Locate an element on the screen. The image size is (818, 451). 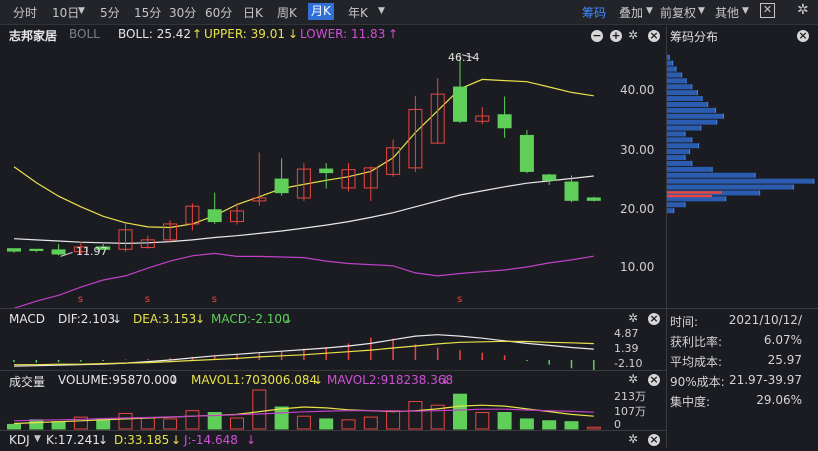
tab-month-k: 月K is located at coordinates (321, 11).